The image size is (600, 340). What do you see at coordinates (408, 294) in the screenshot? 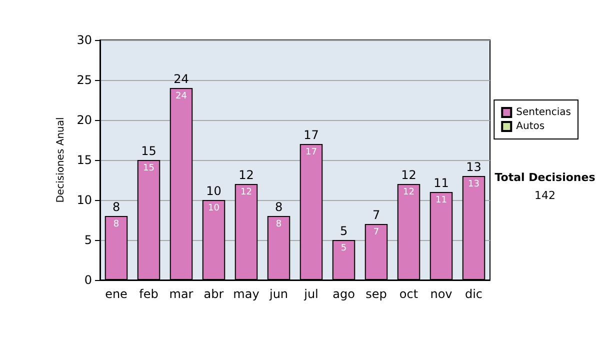
I see `x-tick-label: oct` at bounding box center [408, 294].